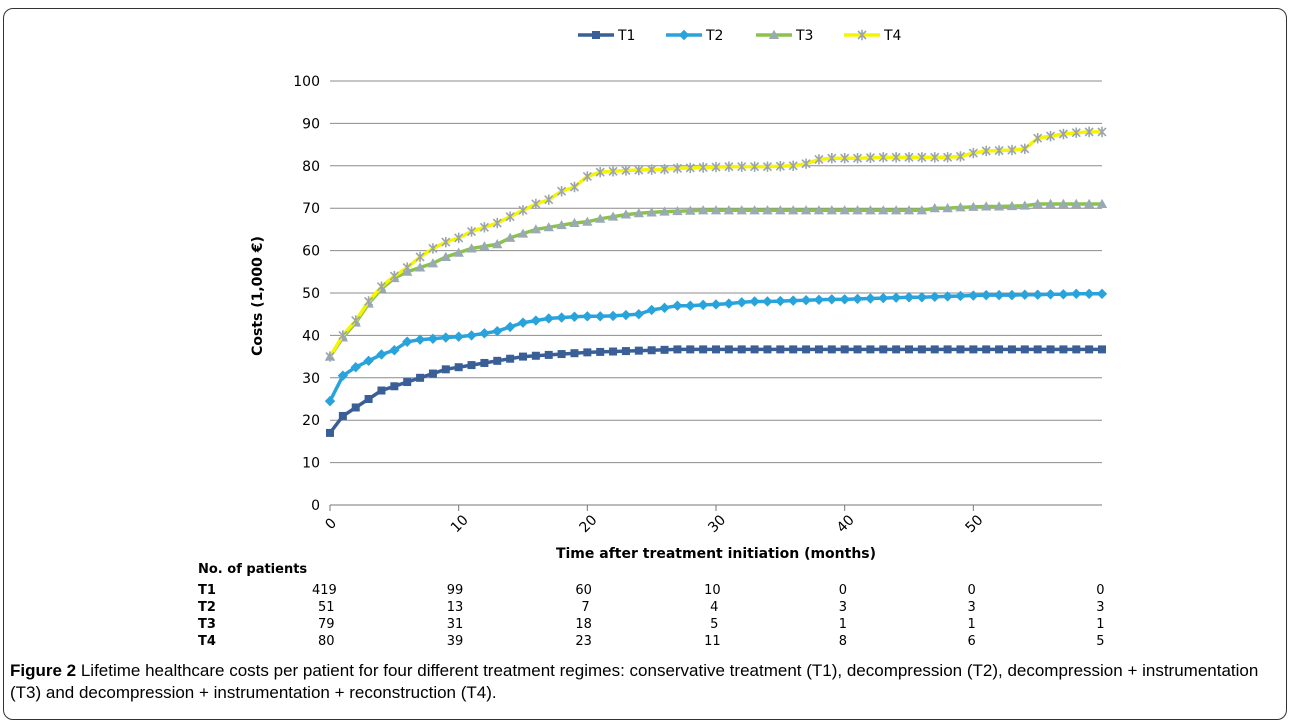 The height and width of the screenshot is (722, 1292). Describe the element at coordinates (654, 524) in the screenshot. I see `x-tick-labels: 0 10 20 30 40 50` at that location.